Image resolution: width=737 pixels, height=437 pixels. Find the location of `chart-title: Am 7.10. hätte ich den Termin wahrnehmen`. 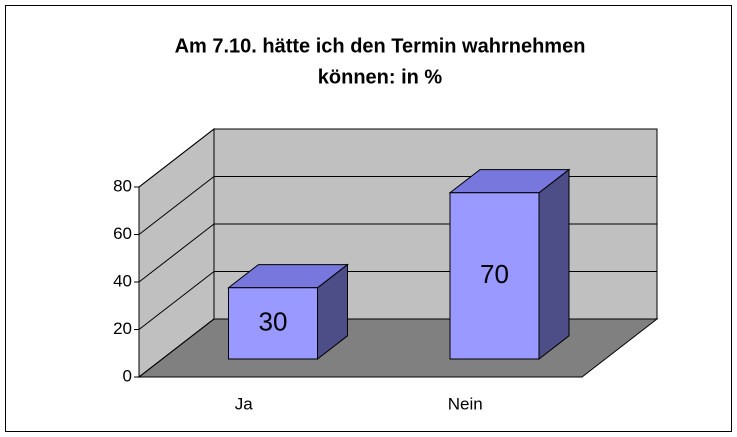

chart-title: Am 7.10. hätte ich den Termin wahrnehmen is located at coordinates (380, 46).